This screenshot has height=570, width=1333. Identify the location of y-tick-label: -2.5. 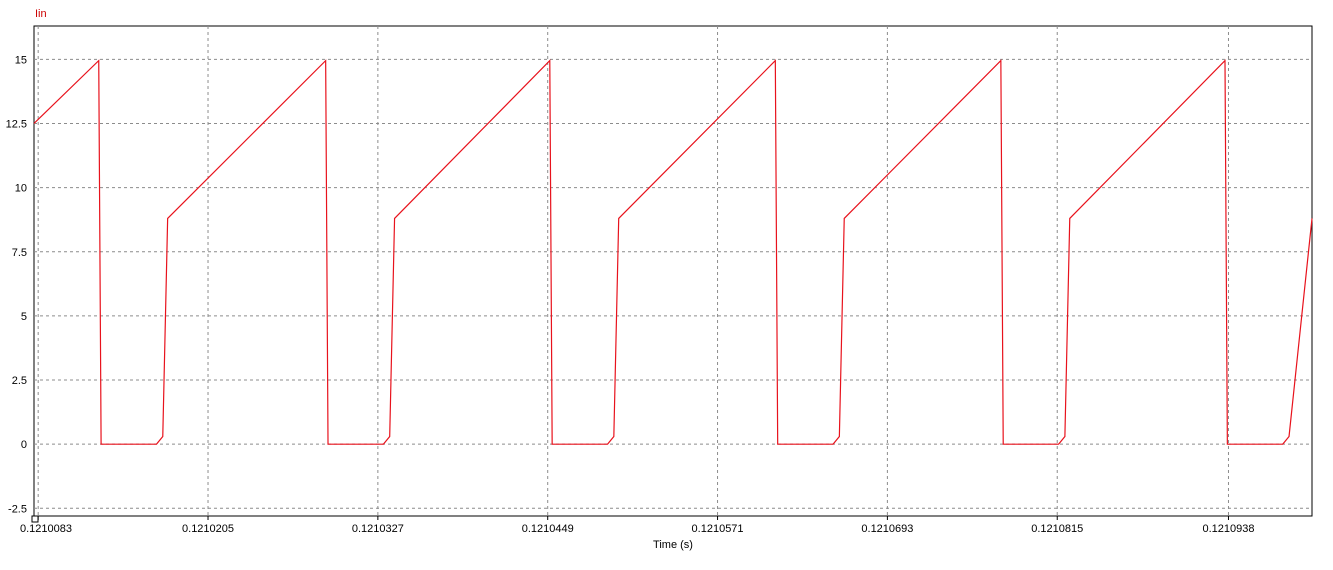
(17, 509).